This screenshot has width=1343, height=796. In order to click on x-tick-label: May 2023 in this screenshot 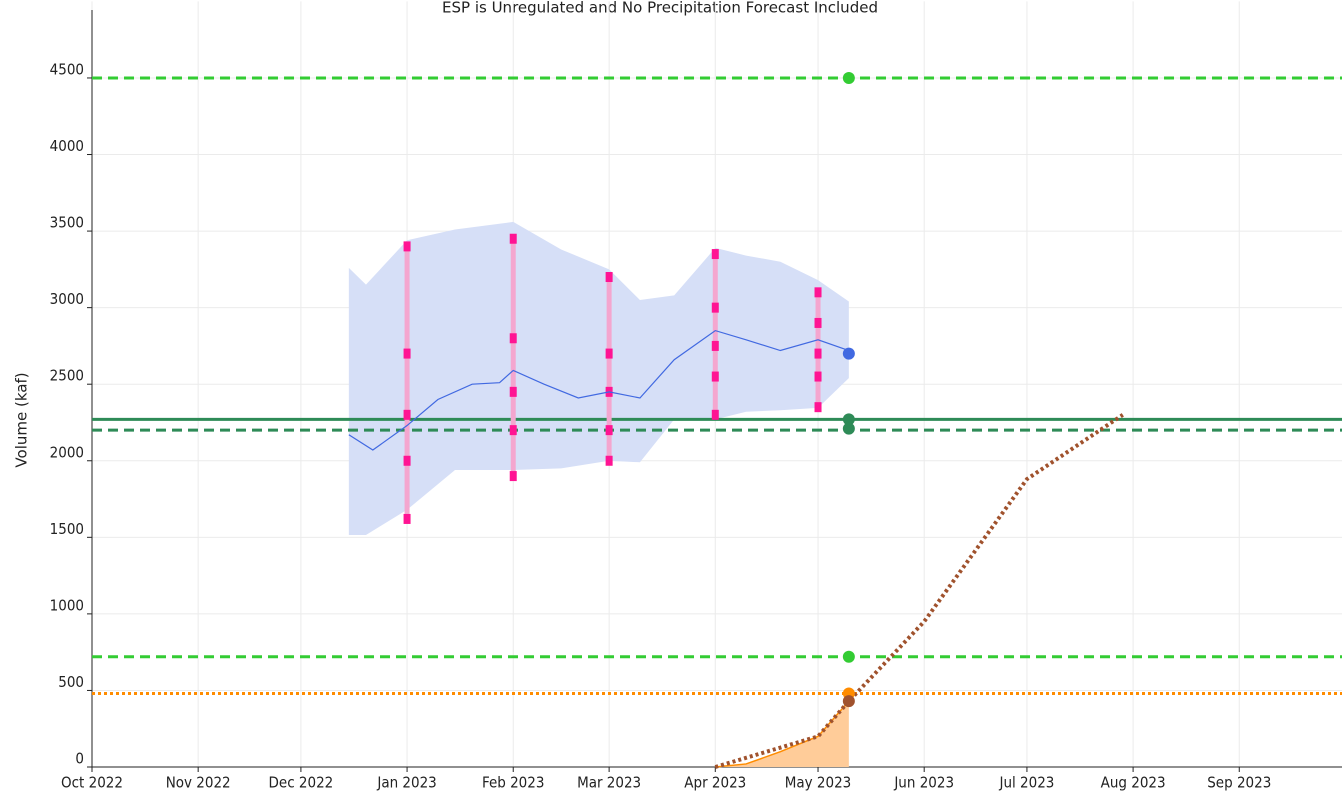, I will do `click(818, 783)`.